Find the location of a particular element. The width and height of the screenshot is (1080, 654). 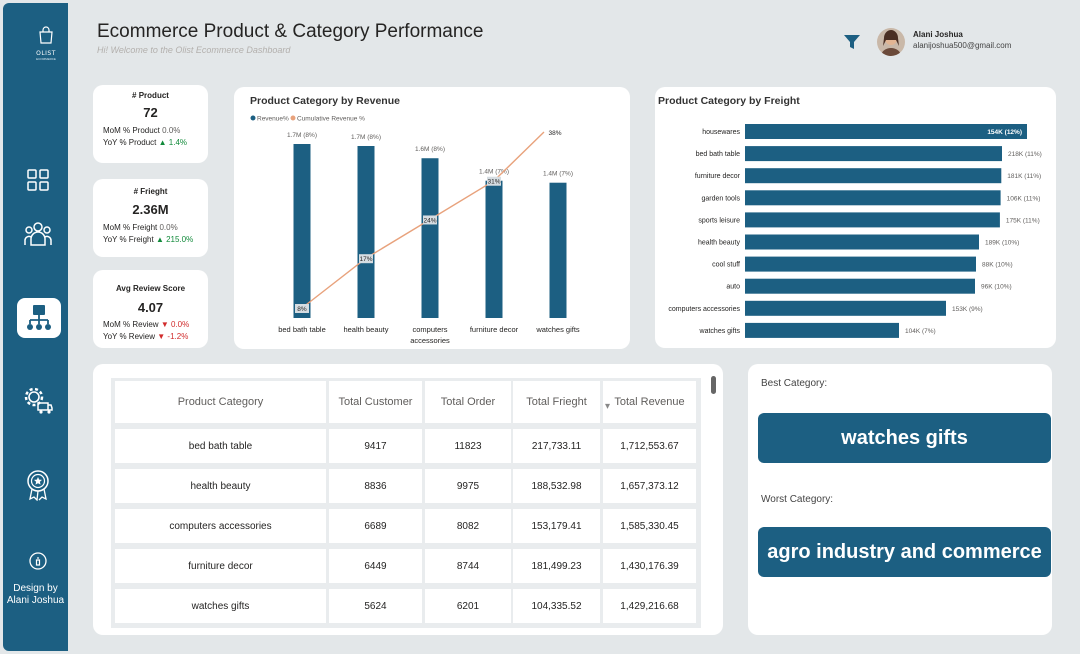

arrow-up-icon: ▲ is located at coordinates (159, 239).